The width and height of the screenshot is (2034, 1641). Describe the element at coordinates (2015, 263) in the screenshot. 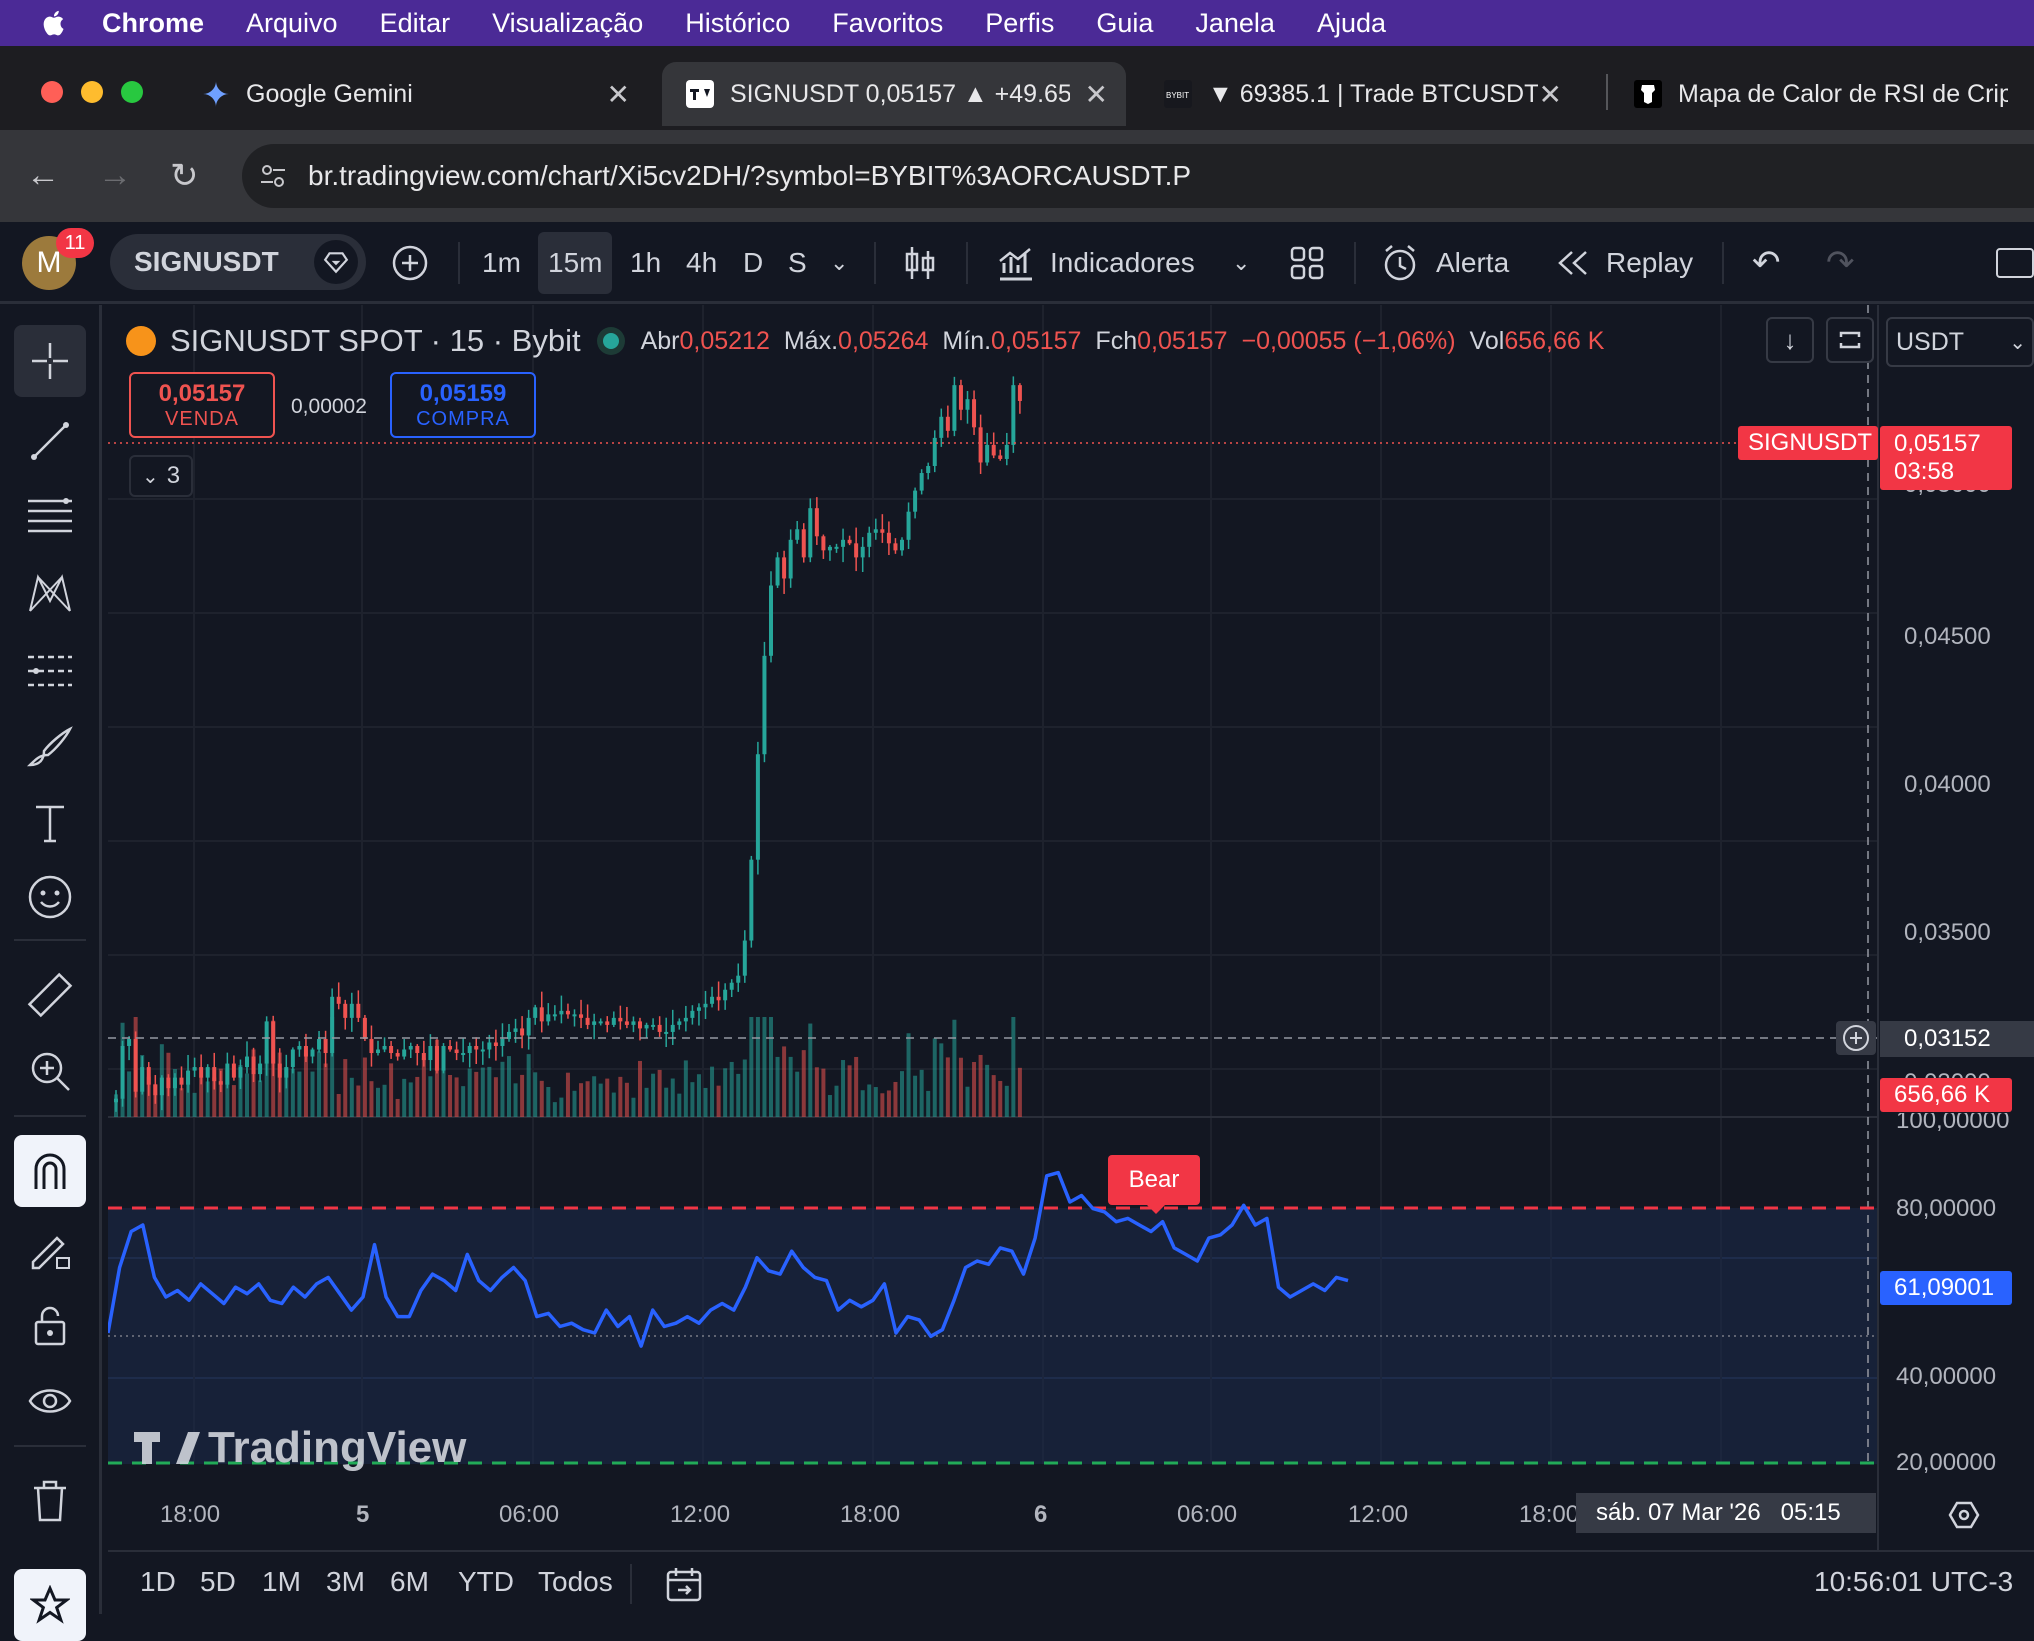

I see `fullscreen-icon` at that location.